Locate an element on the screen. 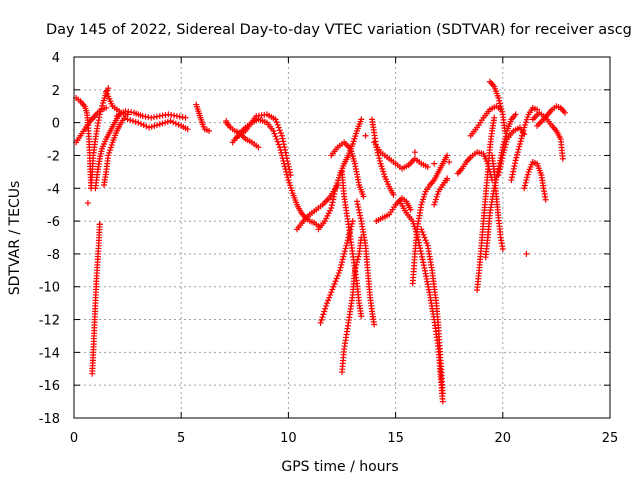 The height and width of the screenshot is (480, 640). y-tick-label: -8 is located at coordinates (53, 255).